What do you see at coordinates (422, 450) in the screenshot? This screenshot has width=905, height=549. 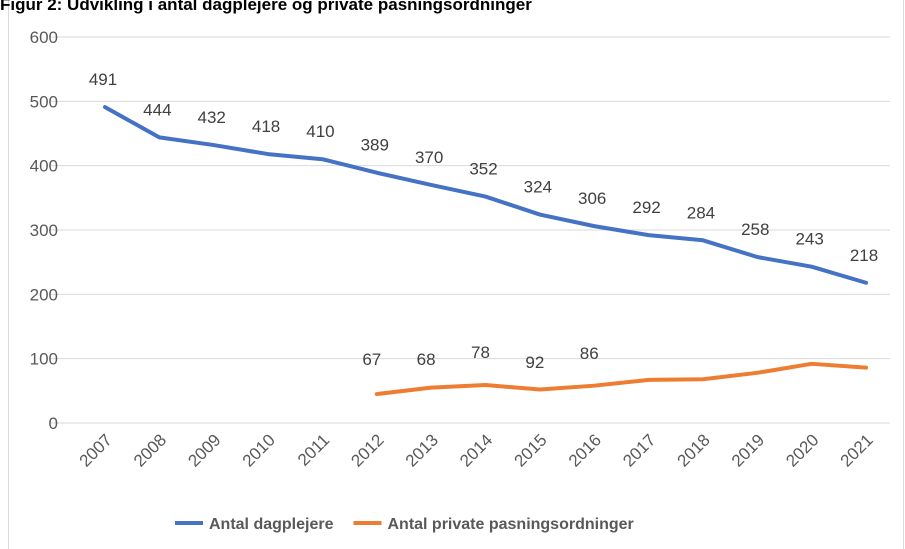 I see `x-tick-label: 2013` at bounding box center [422, 450].